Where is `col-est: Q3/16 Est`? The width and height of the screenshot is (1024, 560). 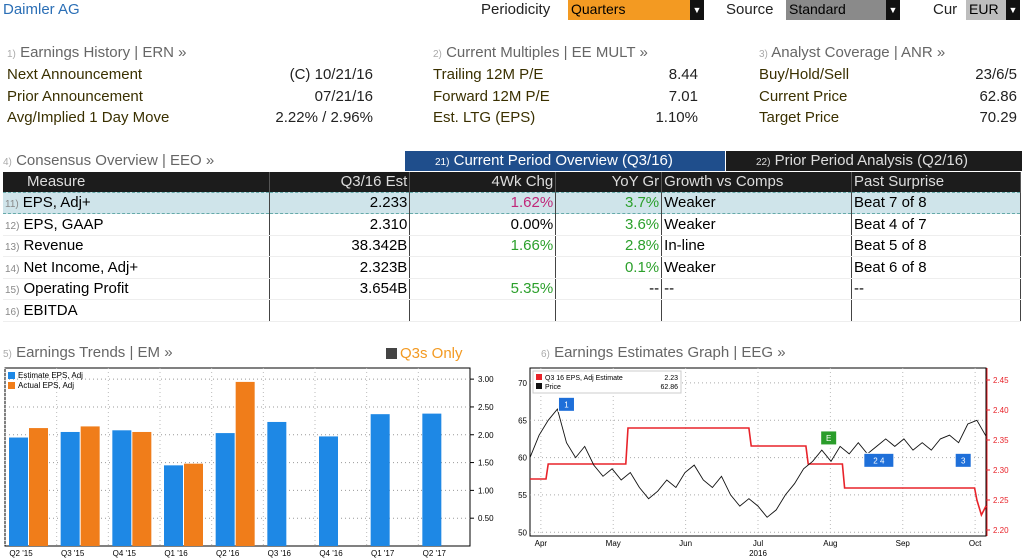 col-est: Q3/16 Est is located at coordinates (340, 182).